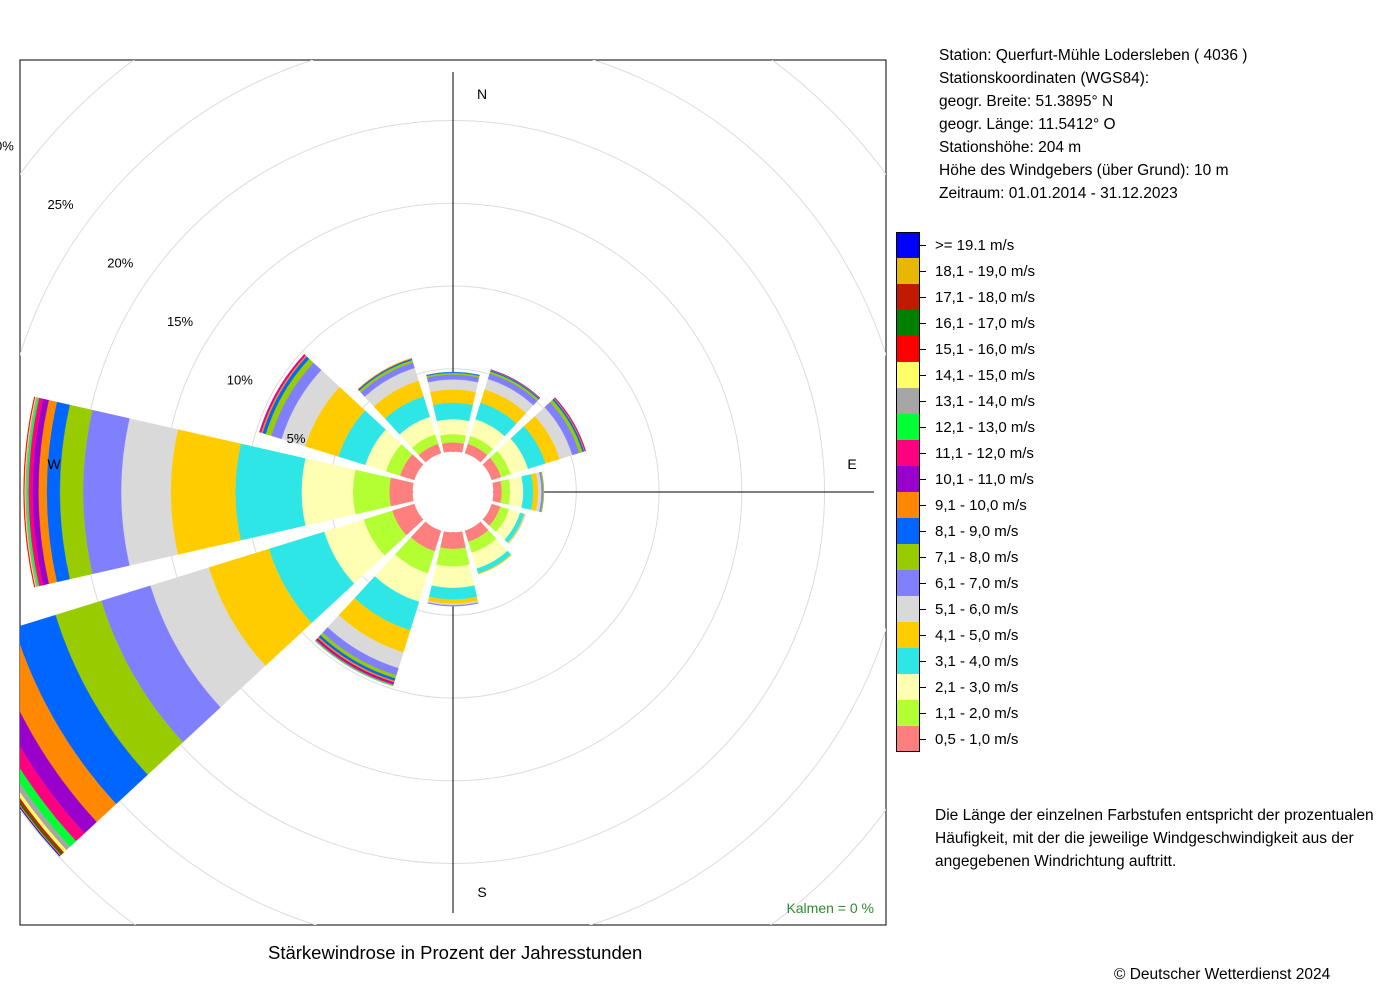 The image size is (1400, 1000). What do you see at coordinates (54, 464) in the screenshot?
I see `compass-west-label: W` at bounding box center [54, 464].